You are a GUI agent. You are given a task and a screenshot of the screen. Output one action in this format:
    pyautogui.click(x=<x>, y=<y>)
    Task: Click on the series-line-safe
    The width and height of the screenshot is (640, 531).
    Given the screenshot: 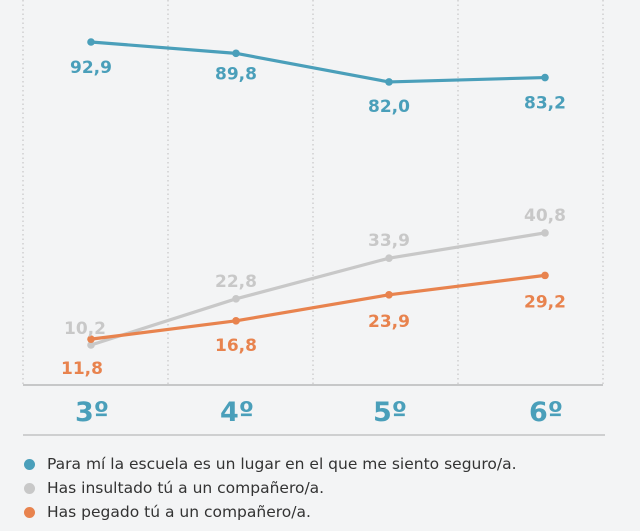 What is the action you would take?
    pyautogui.click(x=318, y=62)
    